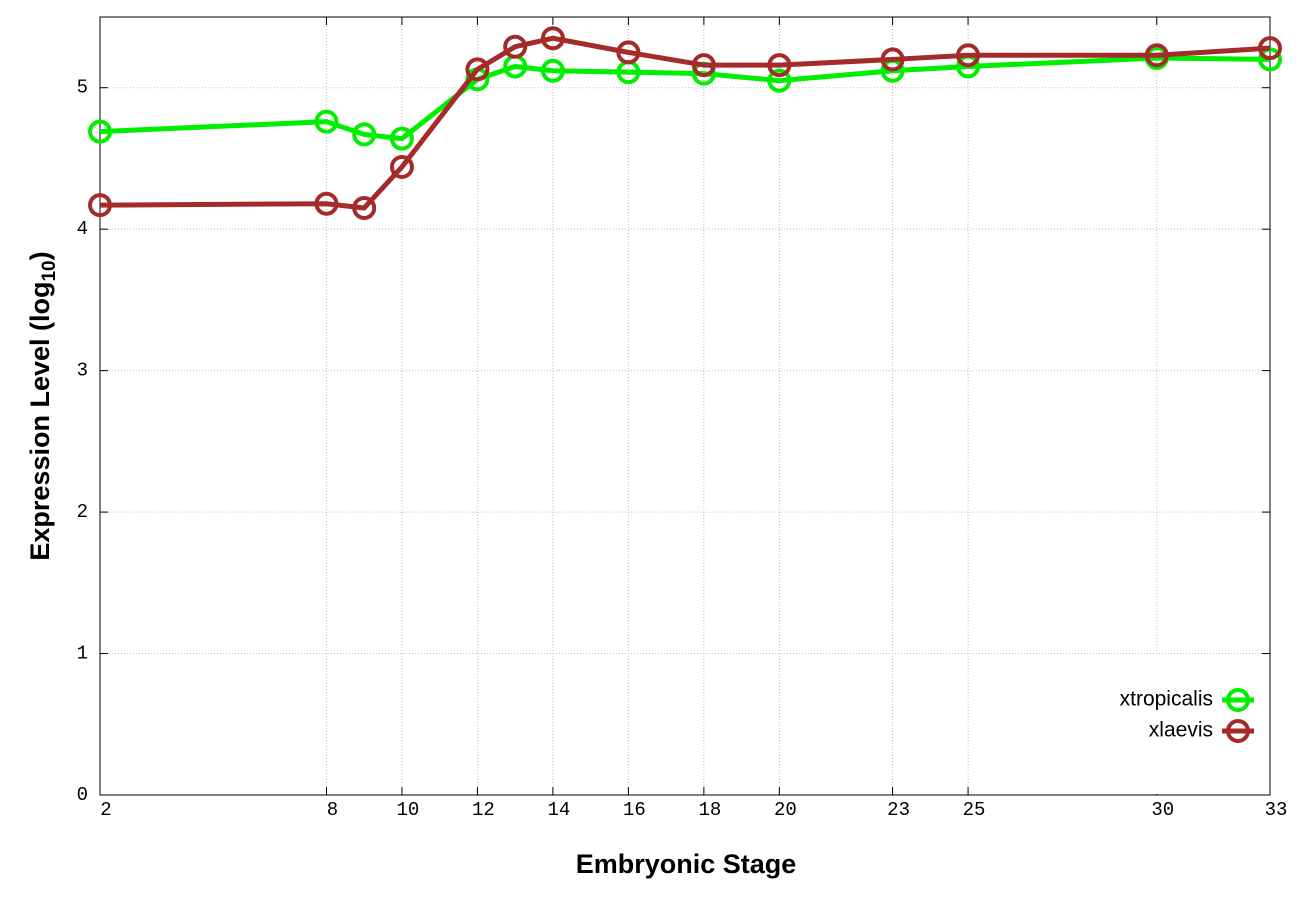  I want to click on x-tick-label: 14, so click(558, 810).